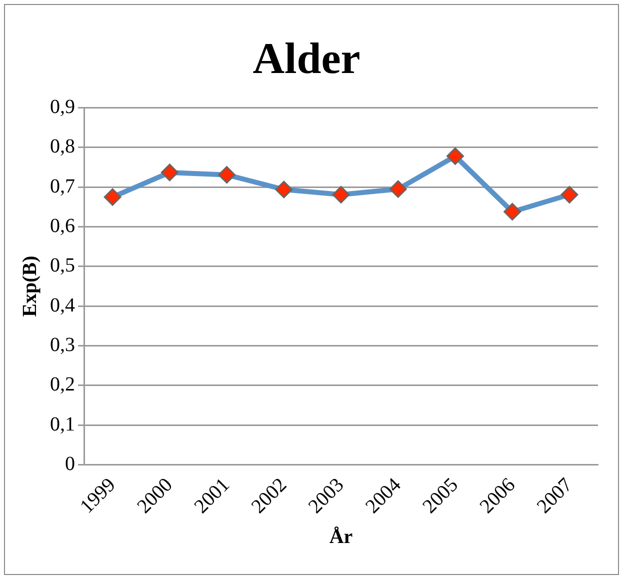  Describe the element at coordinates (341, 537) in the screenshot. I see `x-axis-title: År` at that location.